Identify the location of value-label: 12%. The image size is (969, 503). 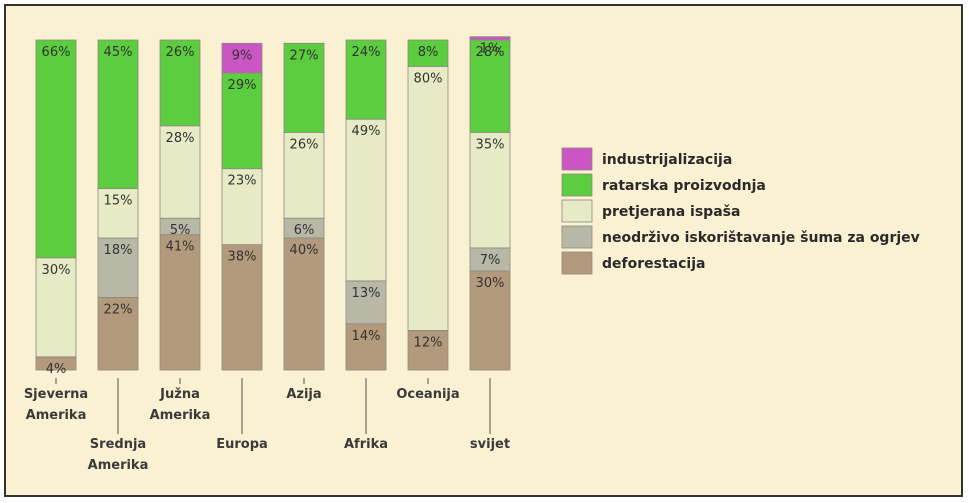
(428, 342).